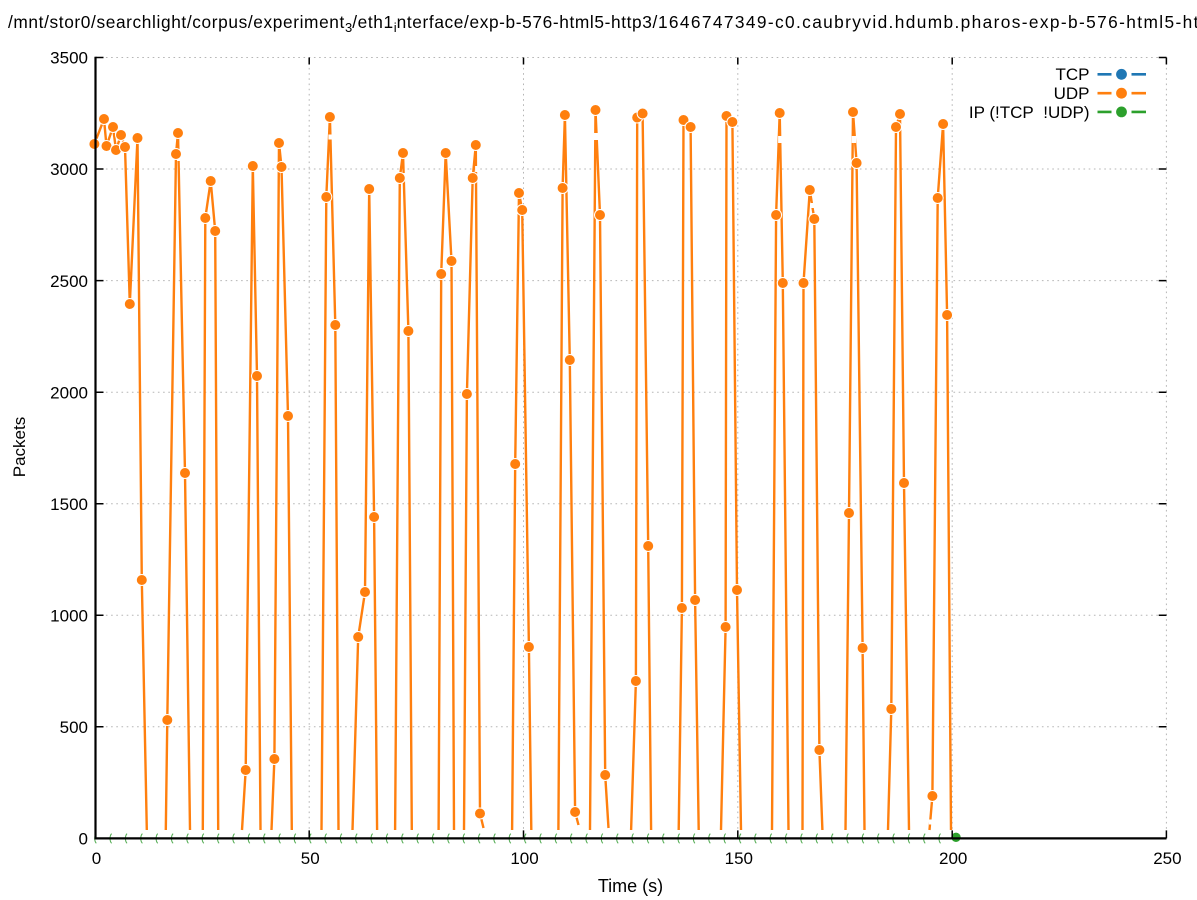 Image resolution: width=1197 pixels, height=900 pixels. Describe the element at coordinates (310, 858) in the screenshot. I see `svg-text: 50` at that location.